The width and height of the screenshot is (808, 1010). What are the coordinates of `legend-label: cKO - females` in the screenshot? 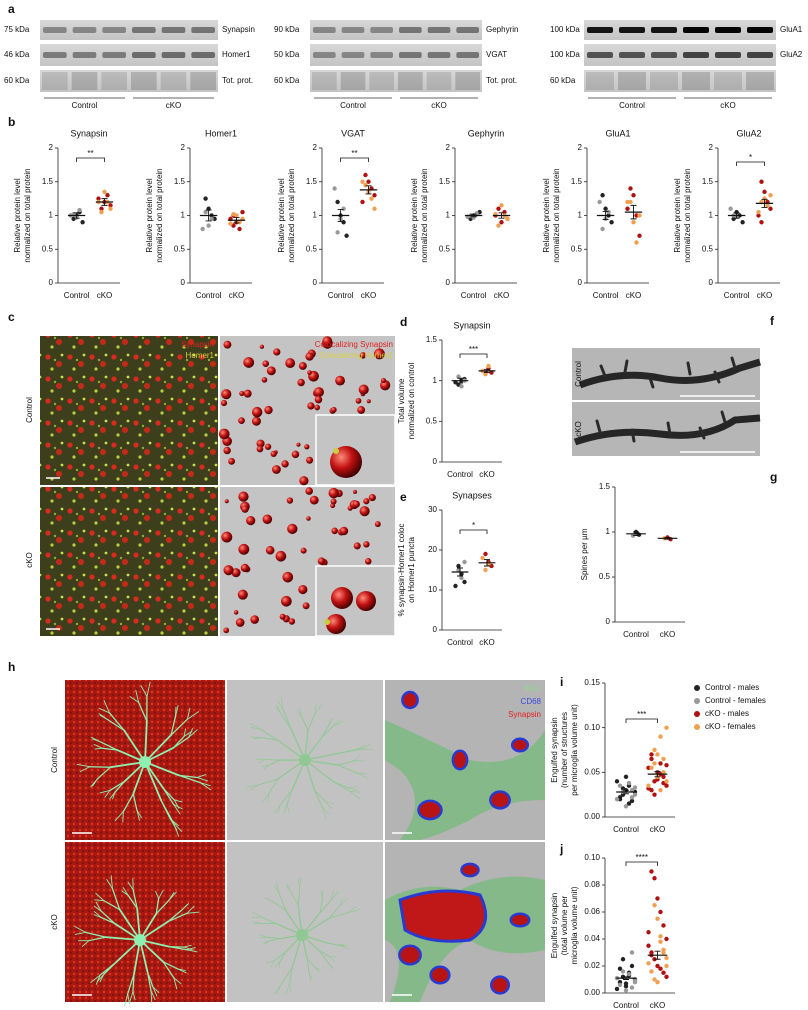 It's located at (730, 726).